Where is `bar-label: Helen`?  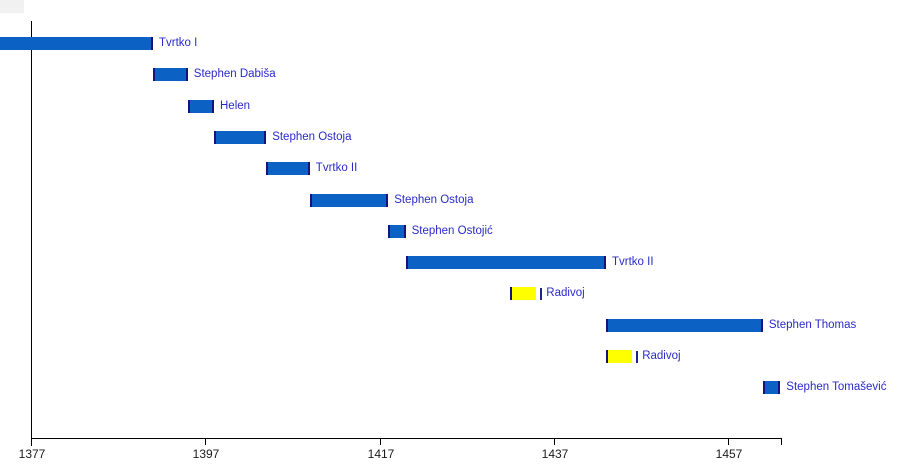 bar-label: Helen is located at coordinates (235, 106).